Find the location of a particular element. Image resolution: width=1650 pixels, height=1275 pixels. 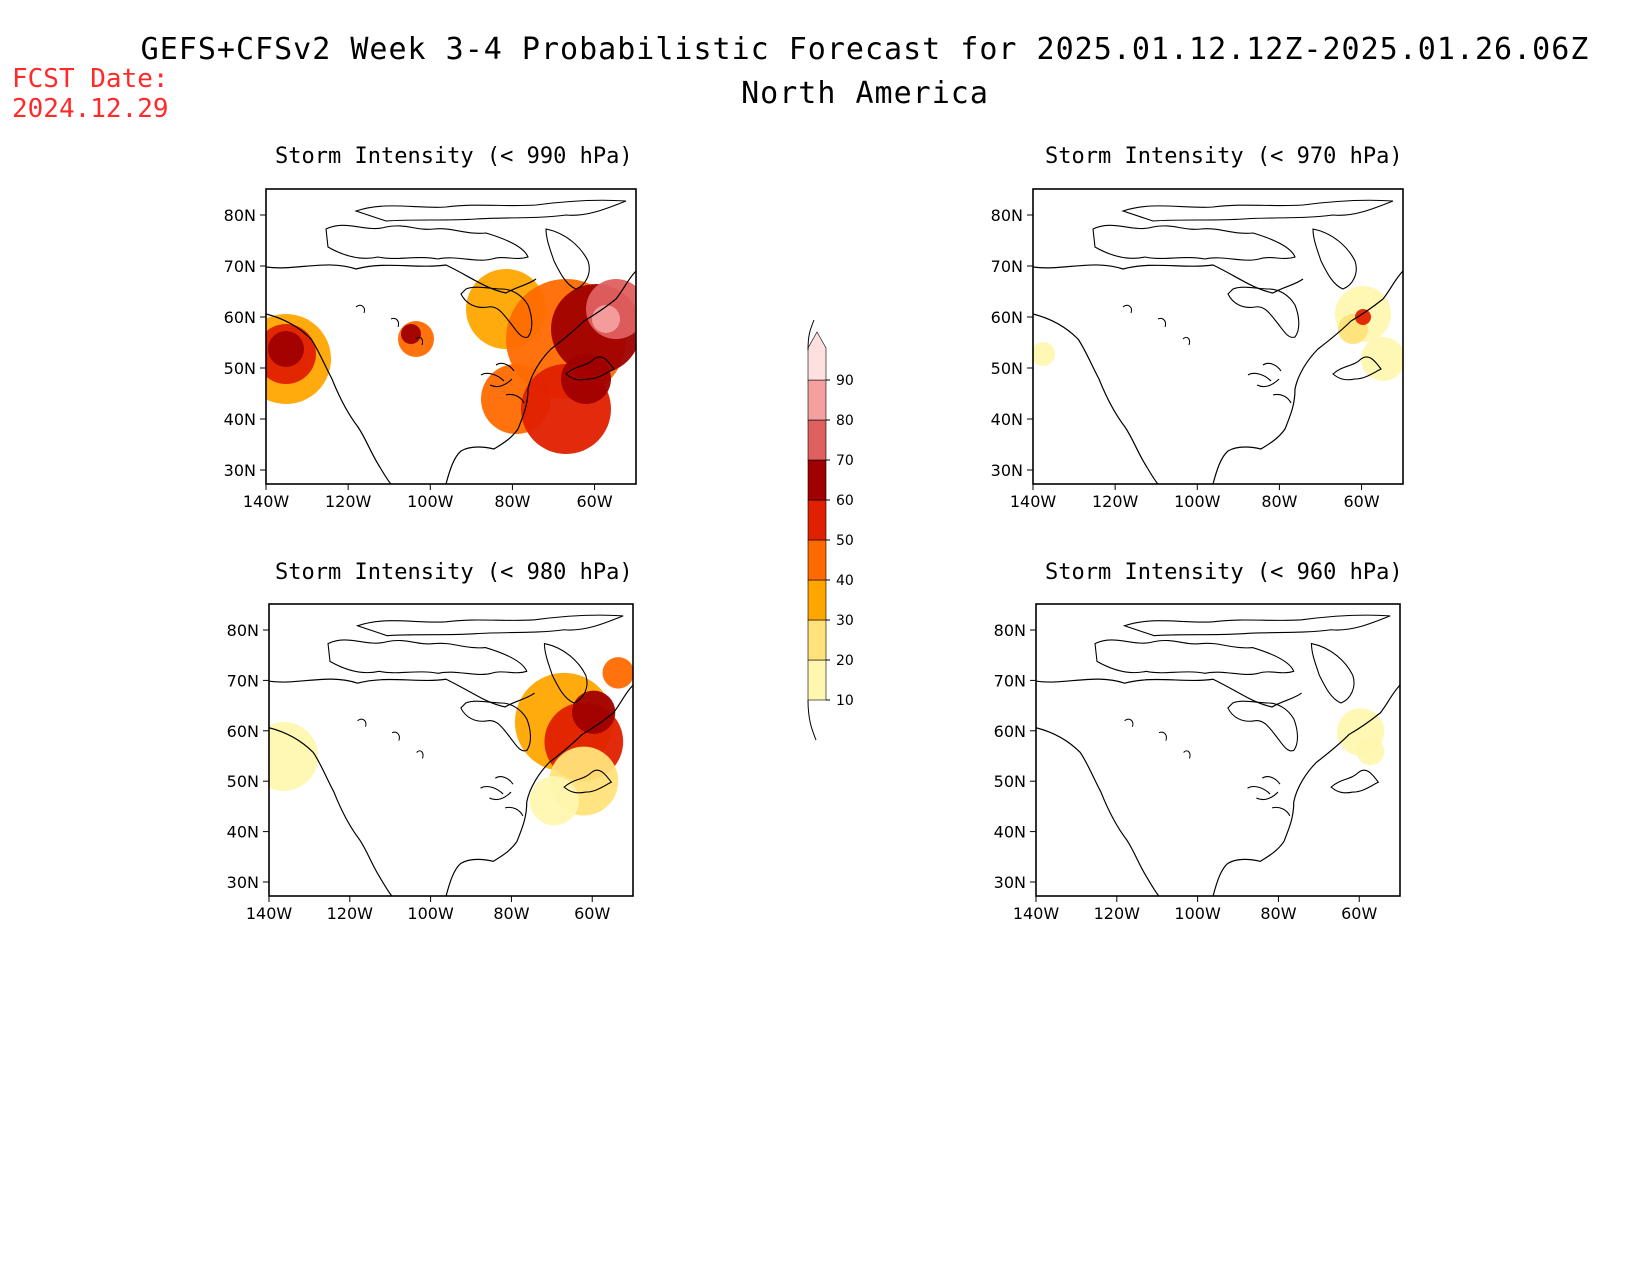

colorbar-label: 70 is located at coordinates (845, 461).